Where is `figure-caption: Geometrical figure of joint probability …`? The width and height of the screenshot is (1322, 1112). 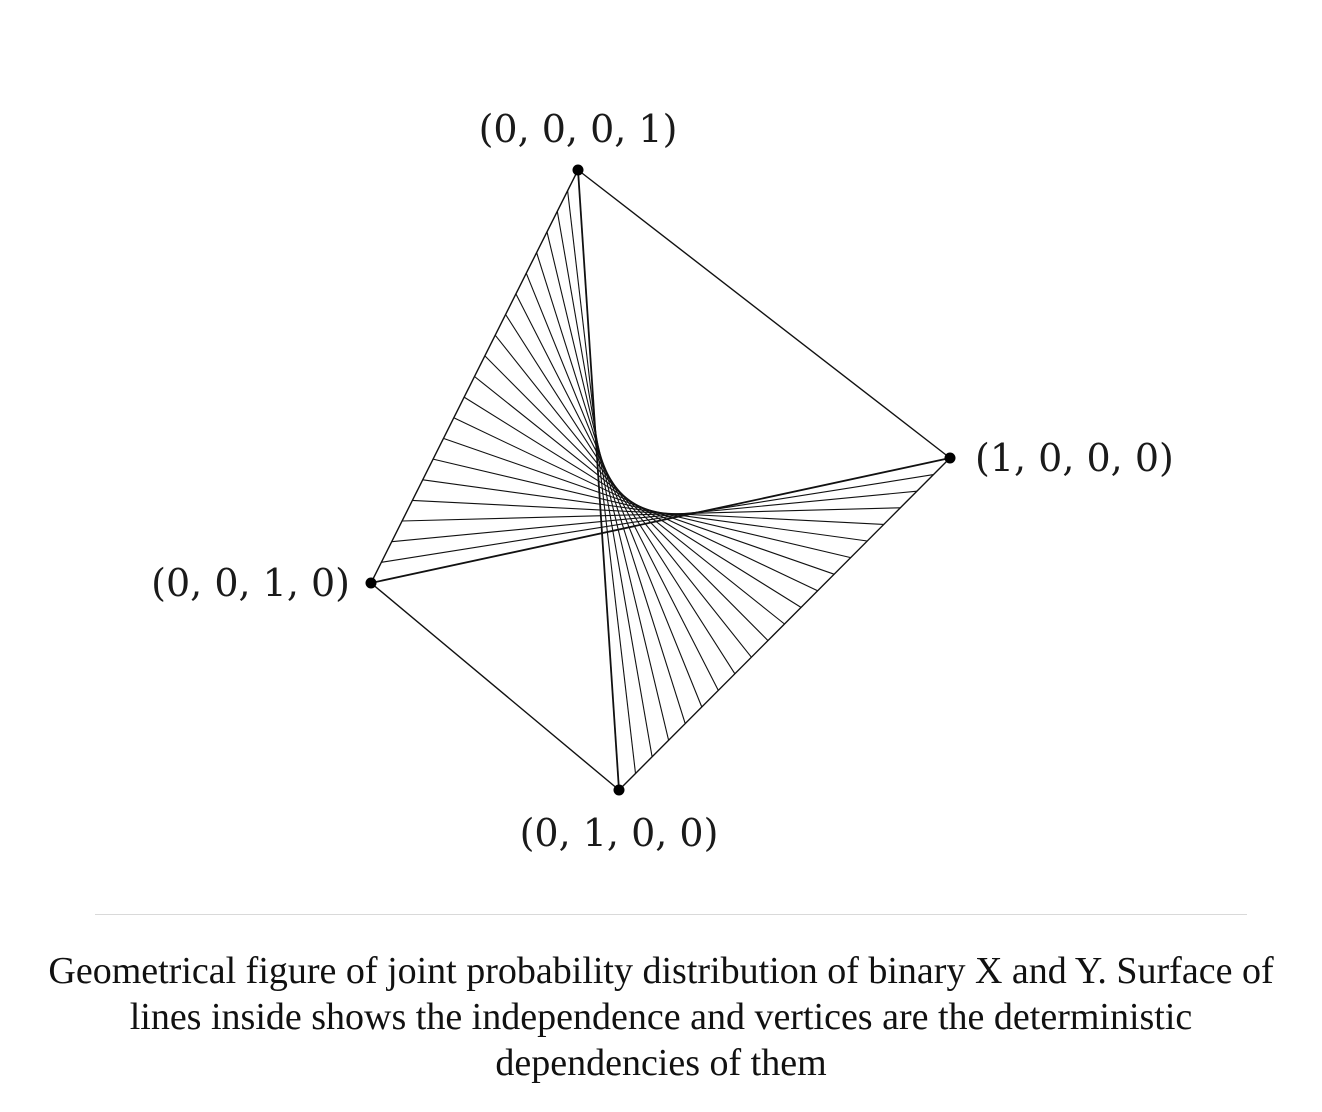 figure-caption: Geometrical figure of joint probability … is located at coordinates (661, 1017).